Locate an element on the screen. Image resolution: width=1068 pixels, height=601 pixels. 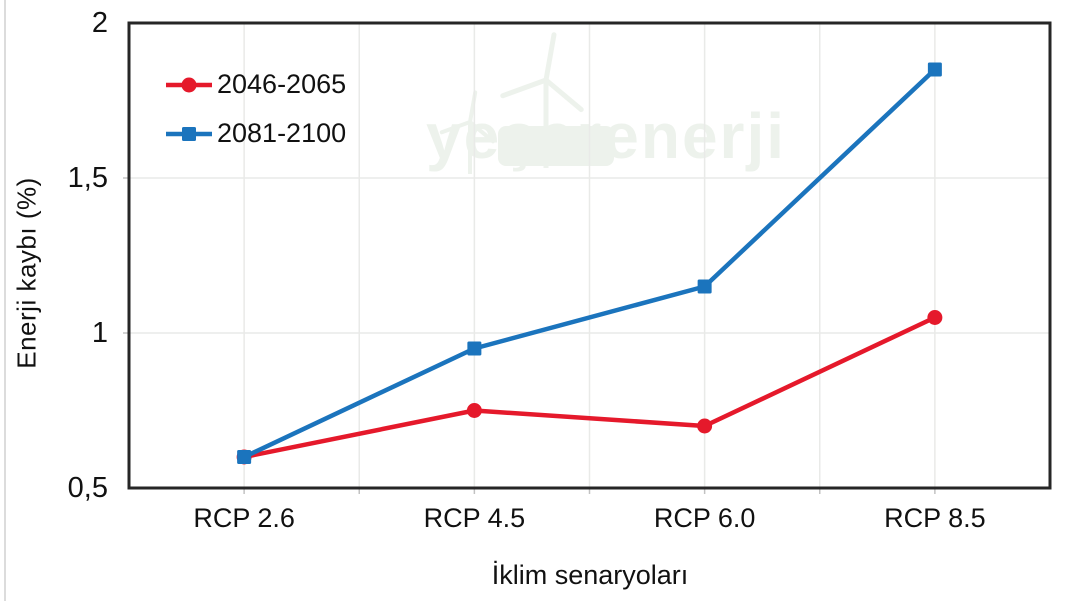
y-tick-label: 1,5 is located at coordinates (87, 178).